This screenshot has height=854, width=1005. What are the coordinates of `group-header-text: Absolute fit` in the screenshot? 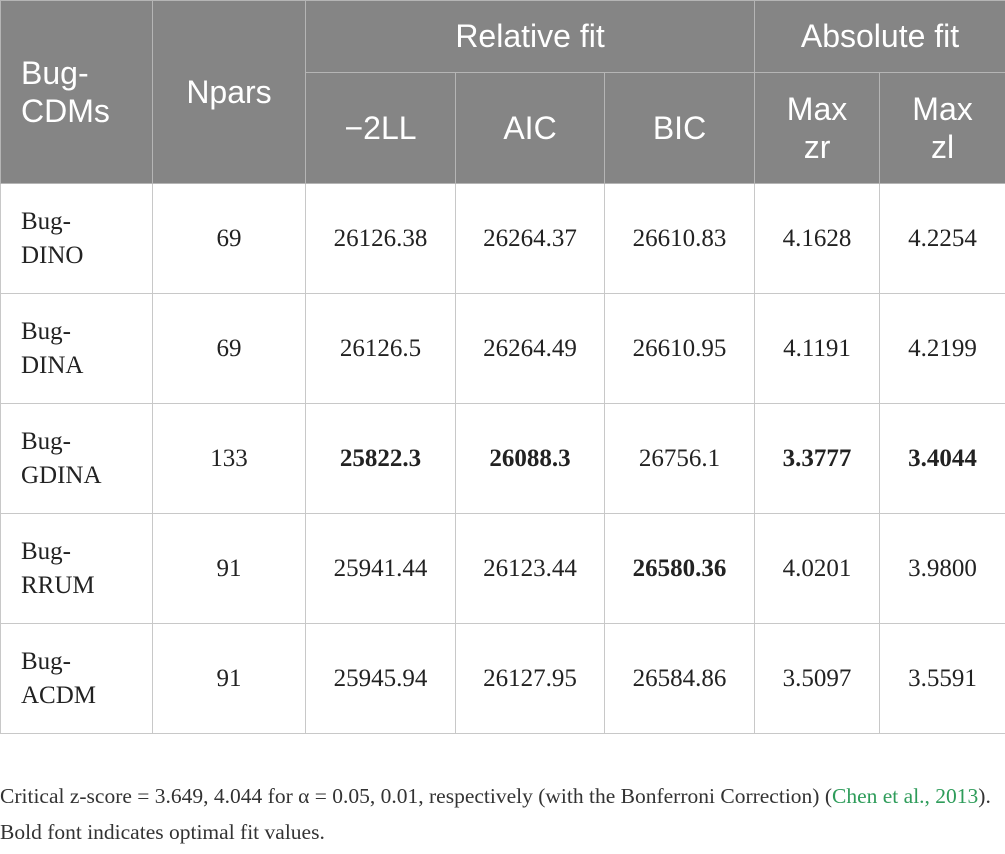 It's located at (880, 36).